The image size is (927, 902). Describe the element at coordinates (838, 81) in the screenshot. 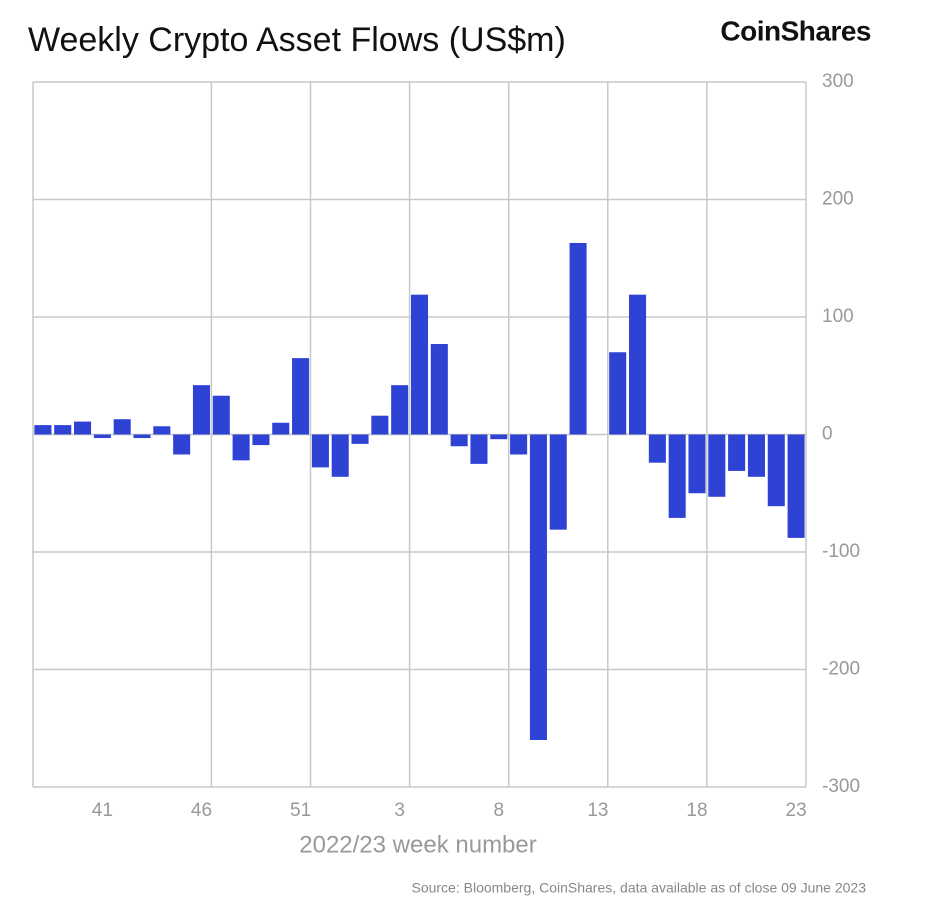

I see `y-tick-label: 300` at that location.